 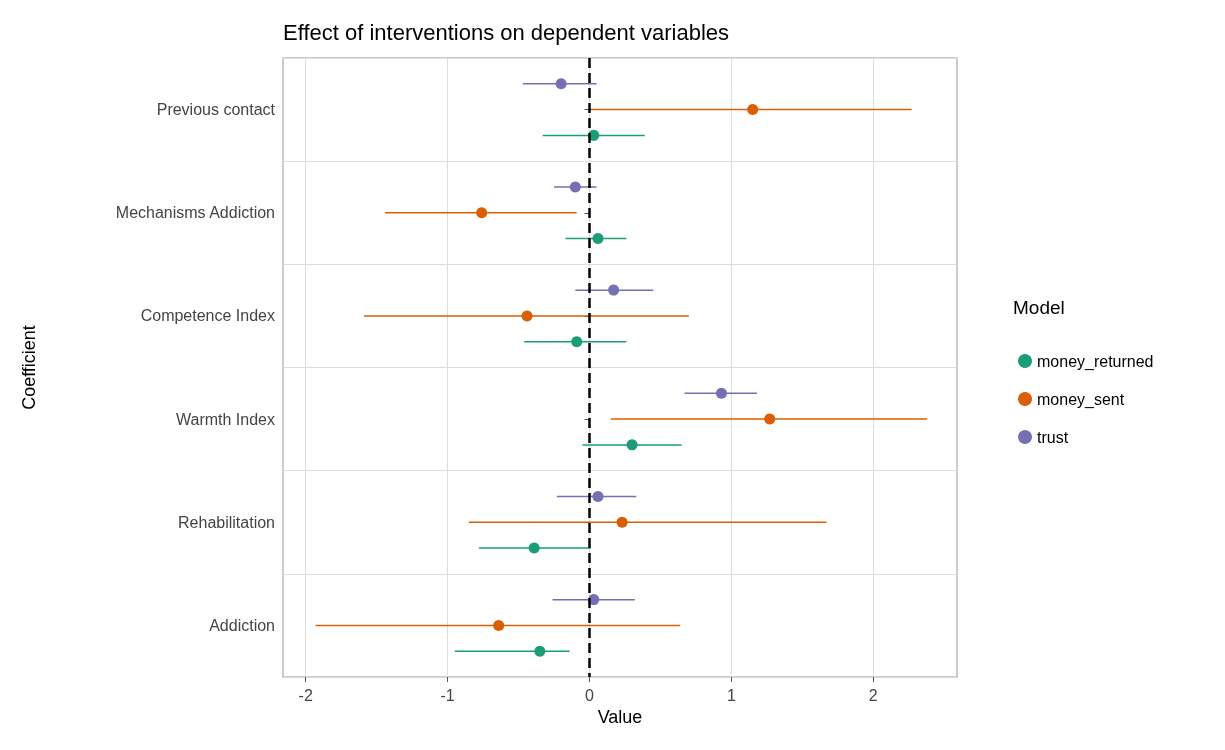 What do you see at coordinates (226, 522) in the screenshot?
I see `y-tick-label: Rehabilitation` at bounding box center [226, 522].